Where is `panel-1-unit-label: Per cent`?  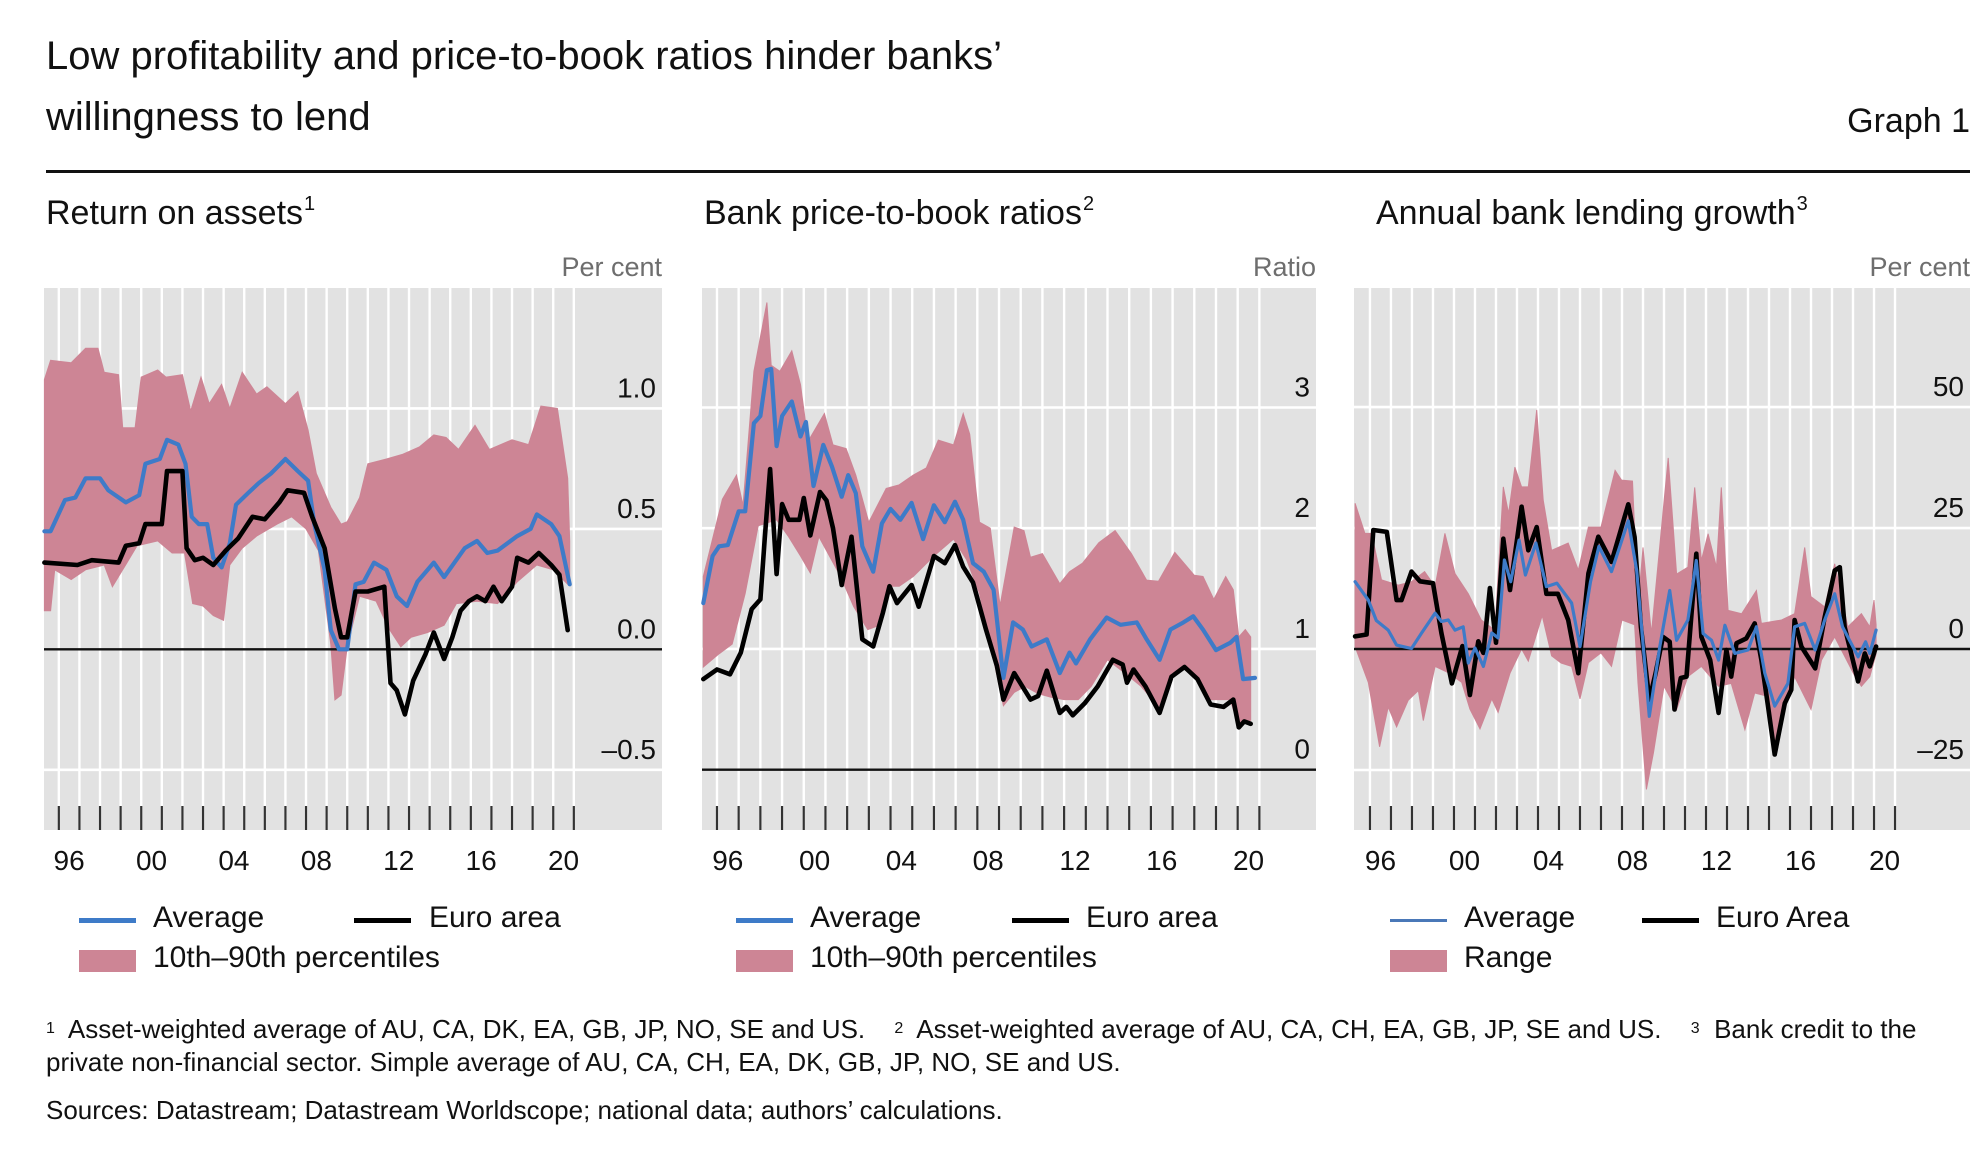
panel-1-unit-label: Per cent is located at coordinates (611, 267).